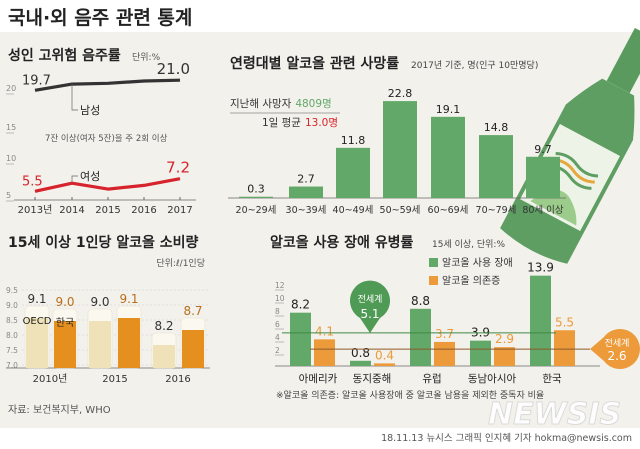  I want to click on y-tick-label: 8.5, so click(12, 320).